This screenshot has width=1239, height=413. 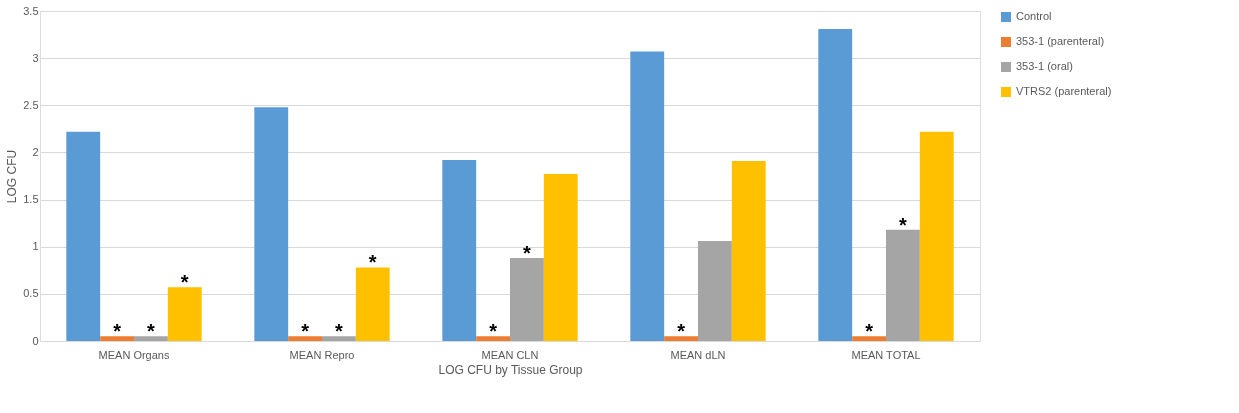 I want to click on y-tick-label: 0, so click(x=35, y=340).